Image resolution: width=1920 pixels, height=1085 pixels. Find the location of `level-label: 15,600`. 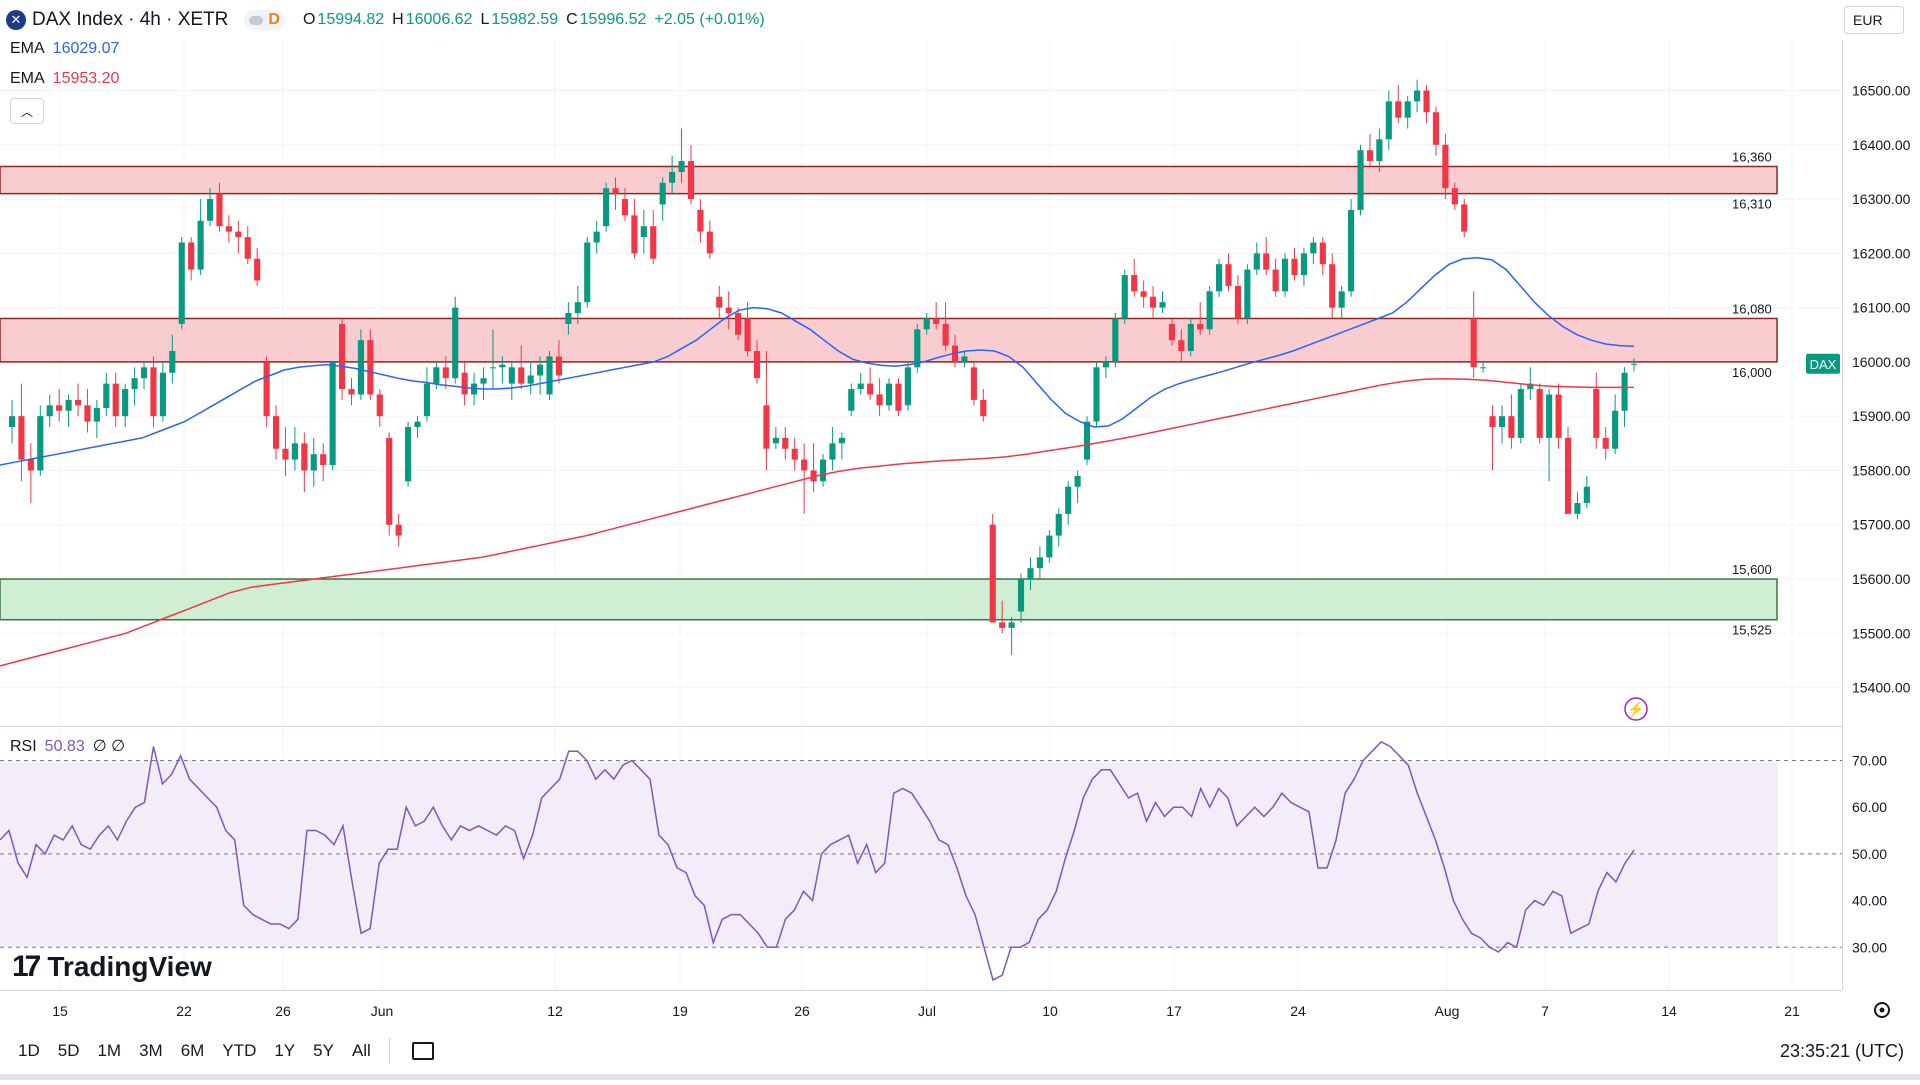

level-label: 15,600 is located at coordinates (1752, 569).